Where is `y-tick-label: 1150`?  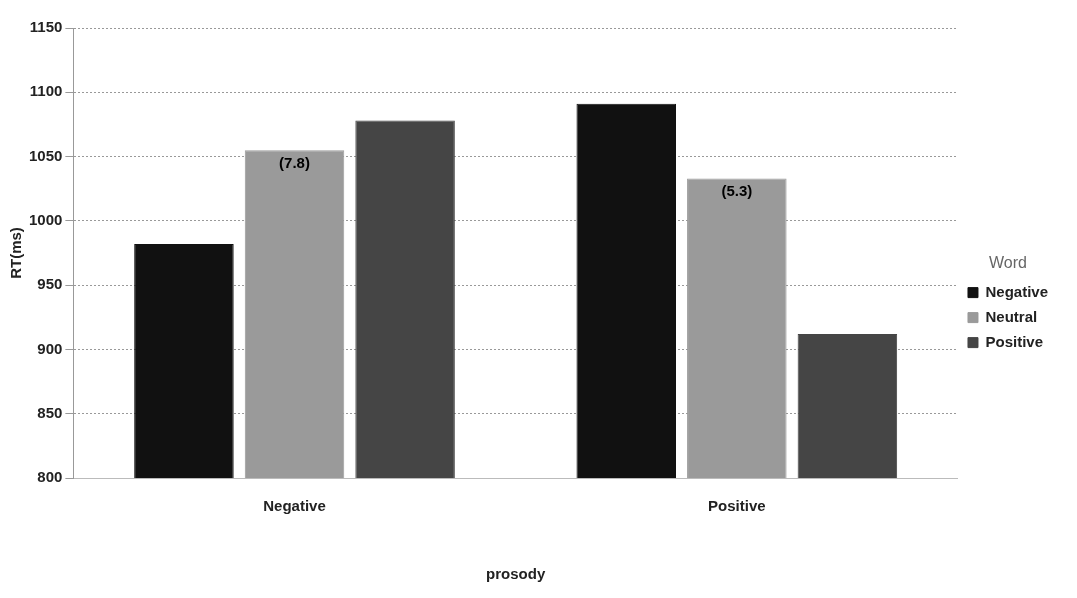
y-tick-label: 1150 is located at coordinates (46, 27).